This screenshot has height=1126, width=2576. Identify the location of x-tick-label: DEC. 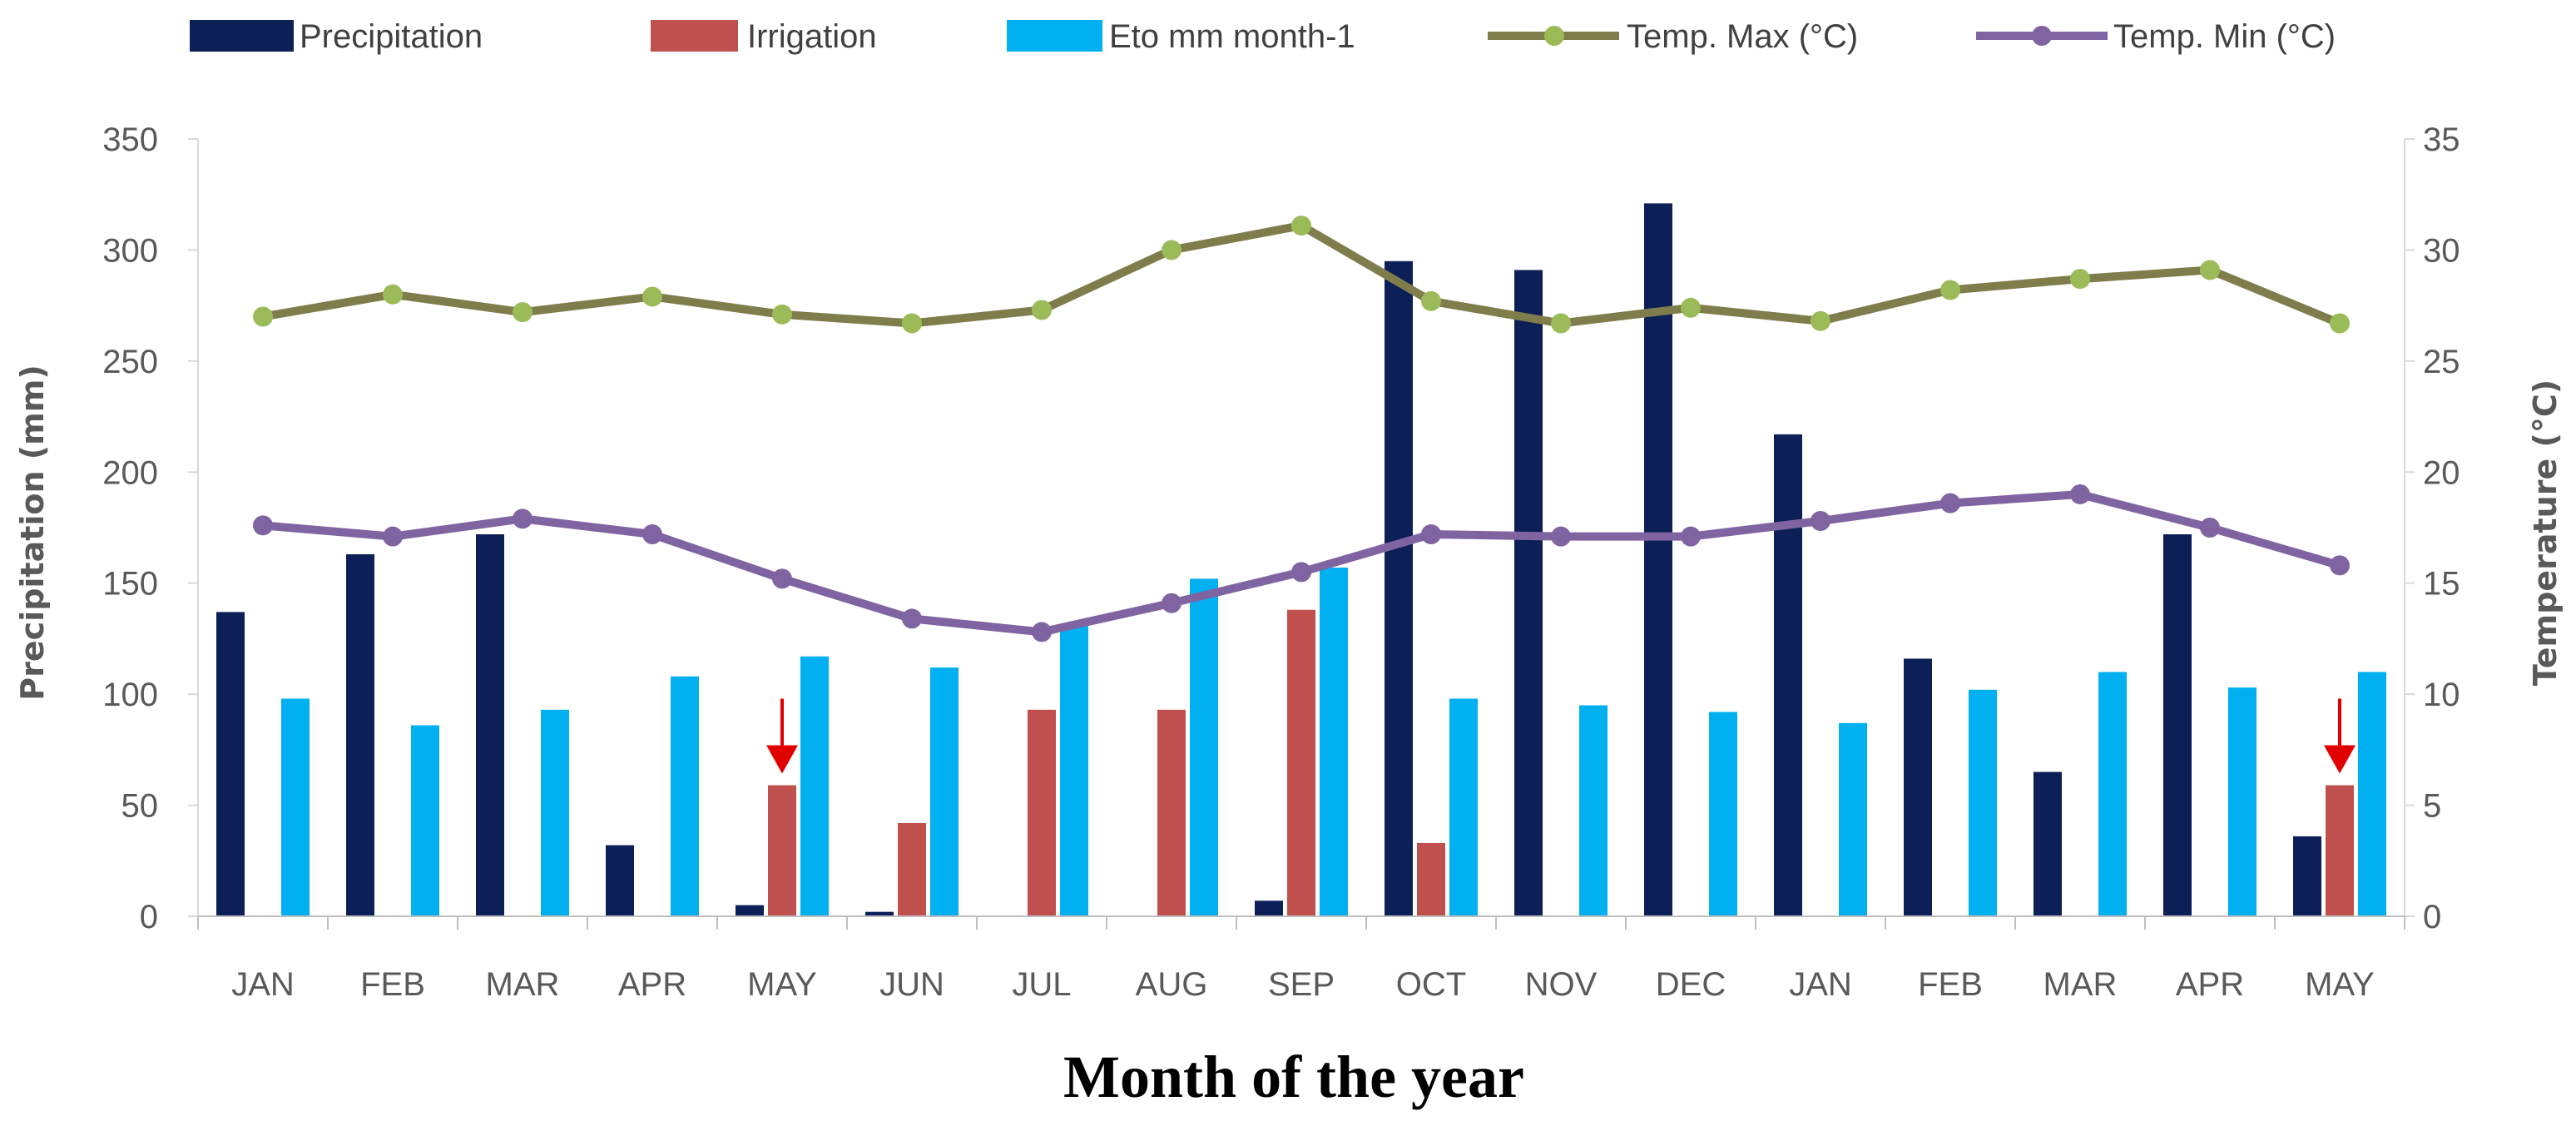
(1691, 984).